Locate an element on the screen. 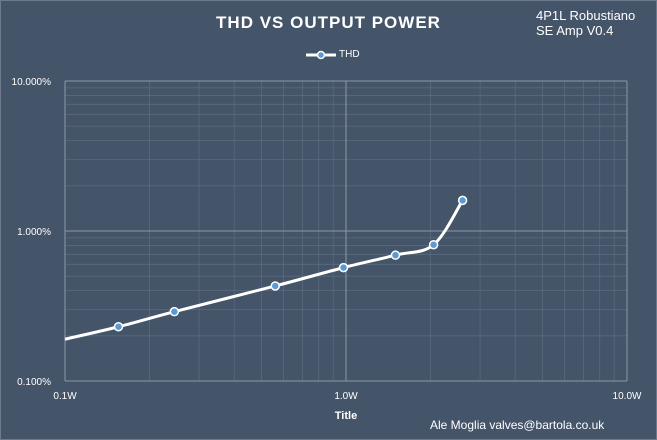  y-tick-label: 1.000% is located at coordinates (34, 232).